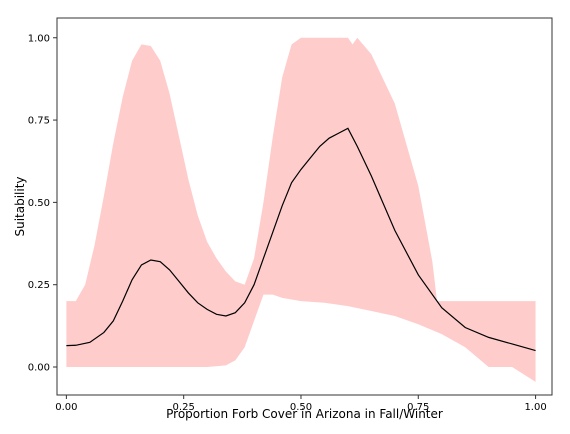 The height and width of the screenshot is (434, 570). I want to click on y-tick-label: 0.50, so click(39, 203).